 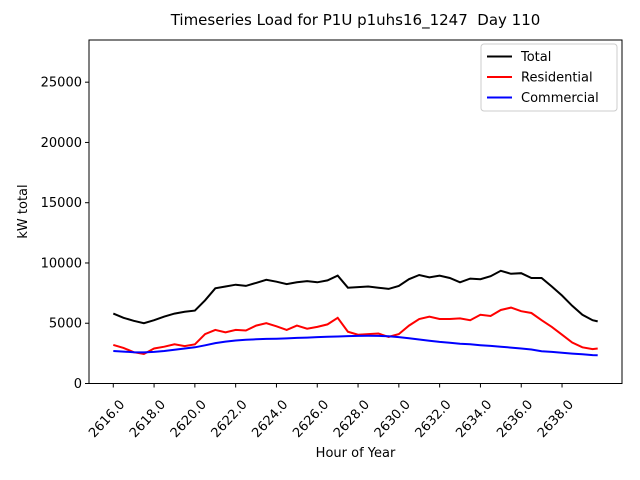 I want to click on x-tick-label: 2622.0, so click(x=230, y=419).